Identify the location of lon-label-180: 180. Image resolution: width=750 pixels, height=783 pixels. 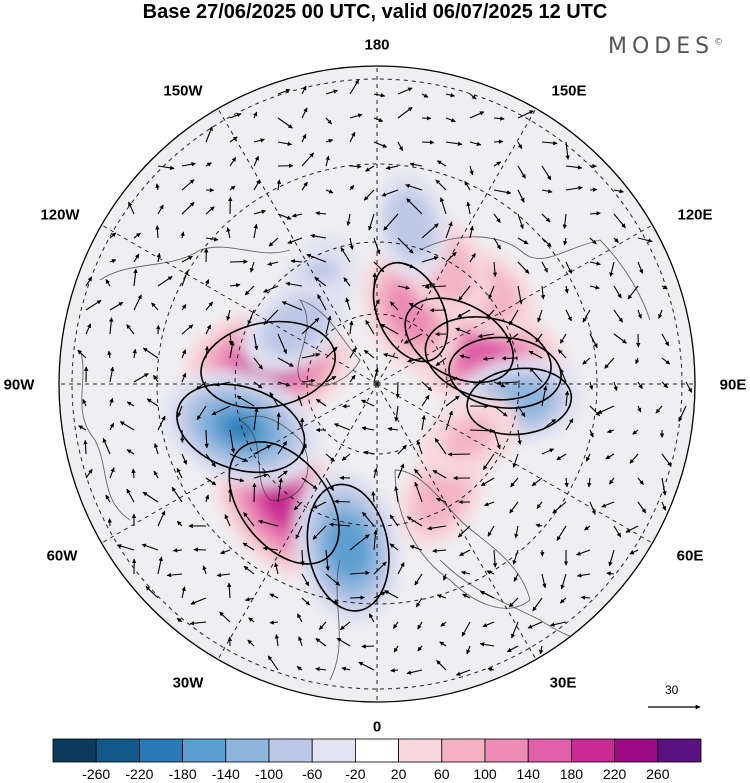
(377, 45).